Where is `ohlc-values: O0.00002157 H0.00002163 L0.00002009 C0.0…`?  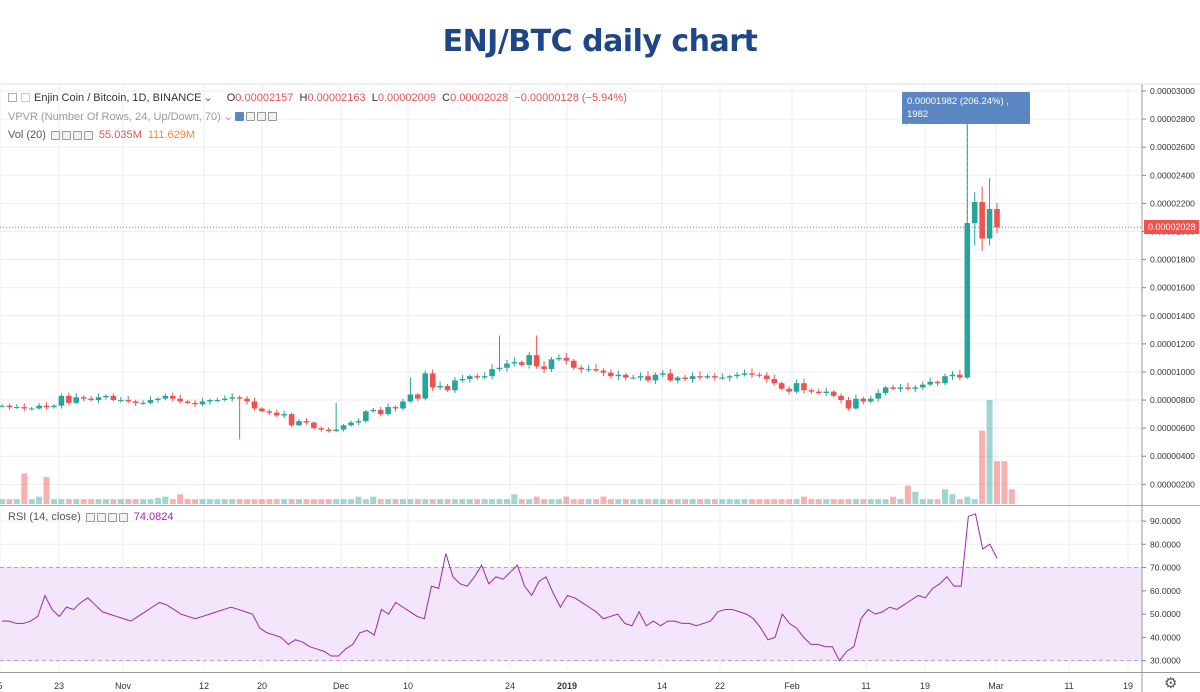 ohlc-values: O0.00002157 H0.00002163 L0.00002009 C0.0… is located at coordinates (427, 98).